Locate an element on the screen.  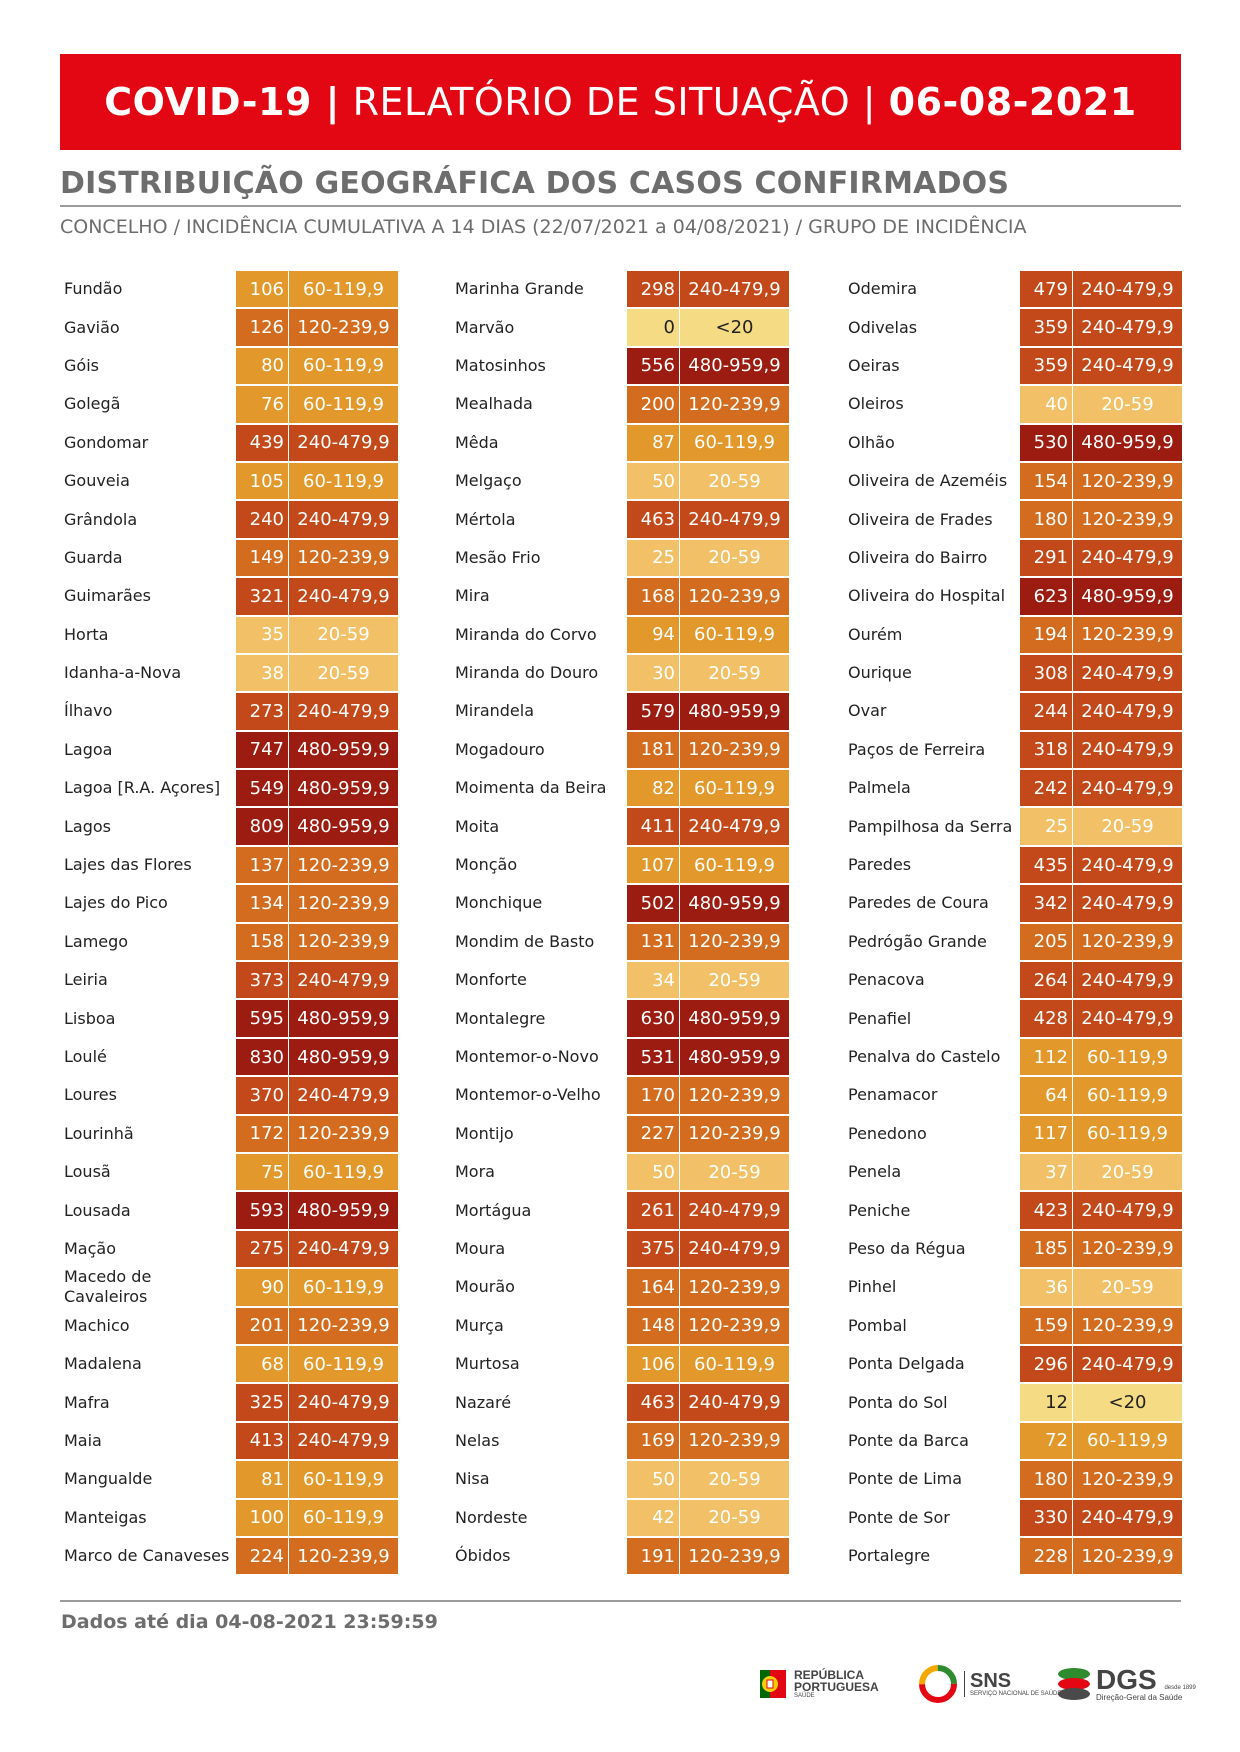
table-row: Moimenta da Beira 82 60-119,9 is located at coordinates (620, 788).